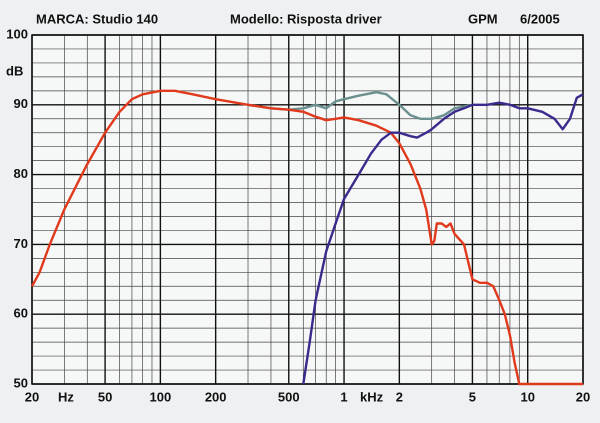 This screenshot has width=600, height=423. Describe the element at coordinates (21, 173) in the screenshot. I see `y-tick-label: 80` at that location.